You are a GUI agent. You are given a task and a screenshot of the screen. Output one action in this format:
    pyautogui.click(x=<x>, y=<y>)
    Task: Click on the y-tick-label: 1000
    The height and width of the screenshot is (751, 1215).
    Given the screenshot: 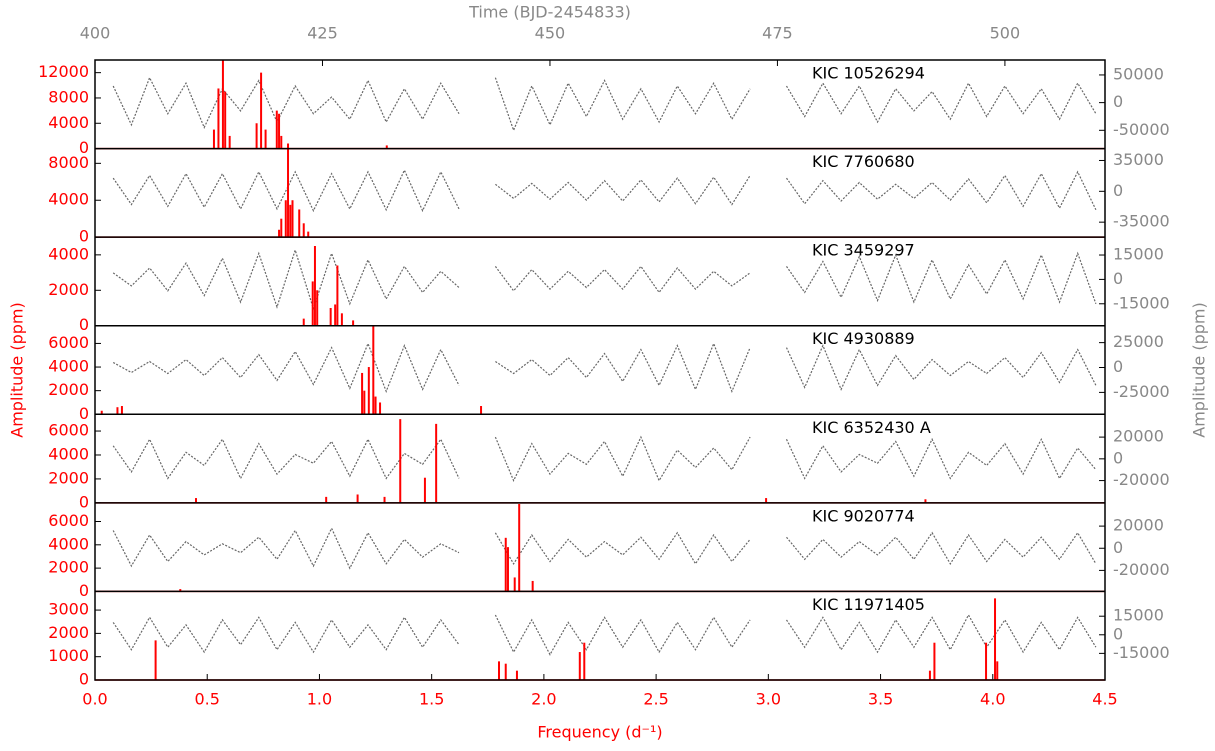 What is the action you would take?
    pyautogui.click(x=68, y=655)
    